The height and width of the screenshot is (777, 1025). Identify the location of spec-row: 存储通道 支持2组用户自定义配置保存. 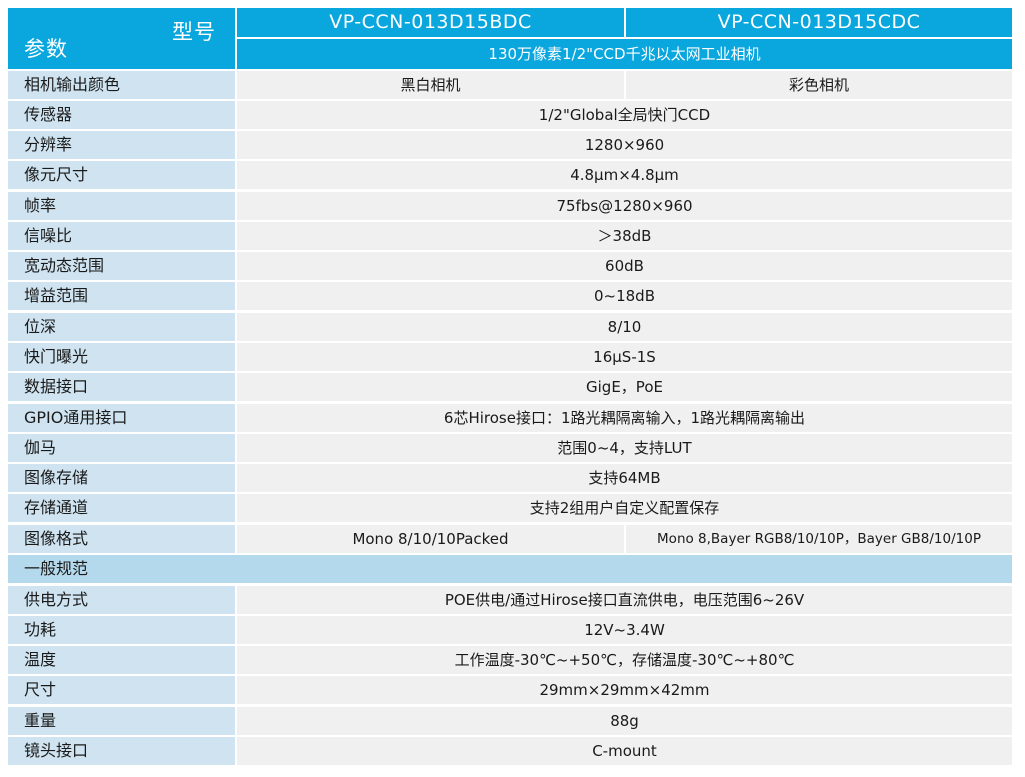
(510, 508).